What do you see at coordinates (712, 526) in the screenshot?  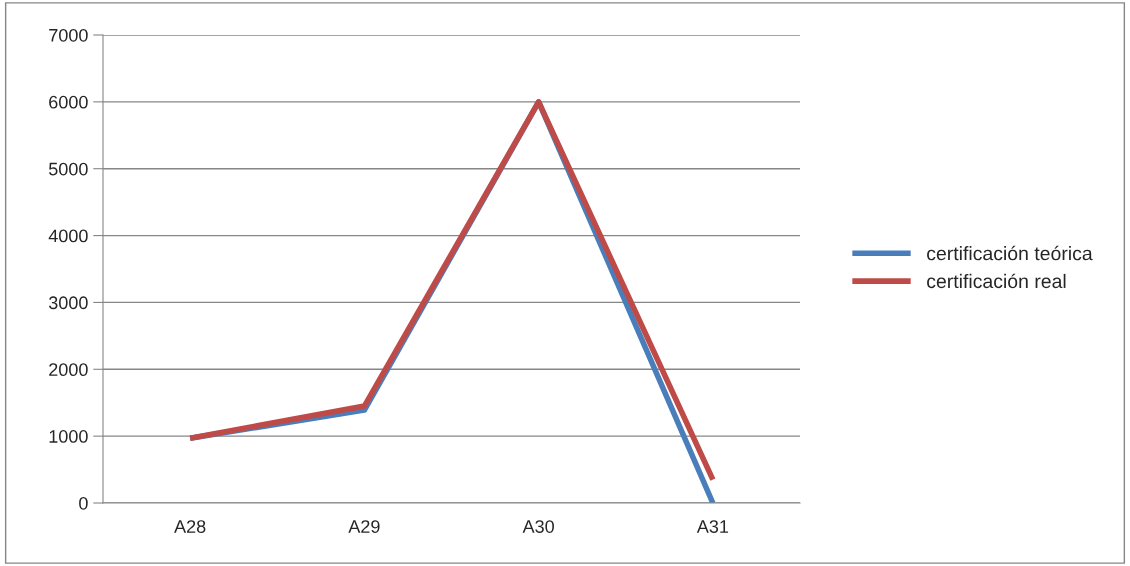 I see `x-tick-label: A31` at bounding box center [712, 526].